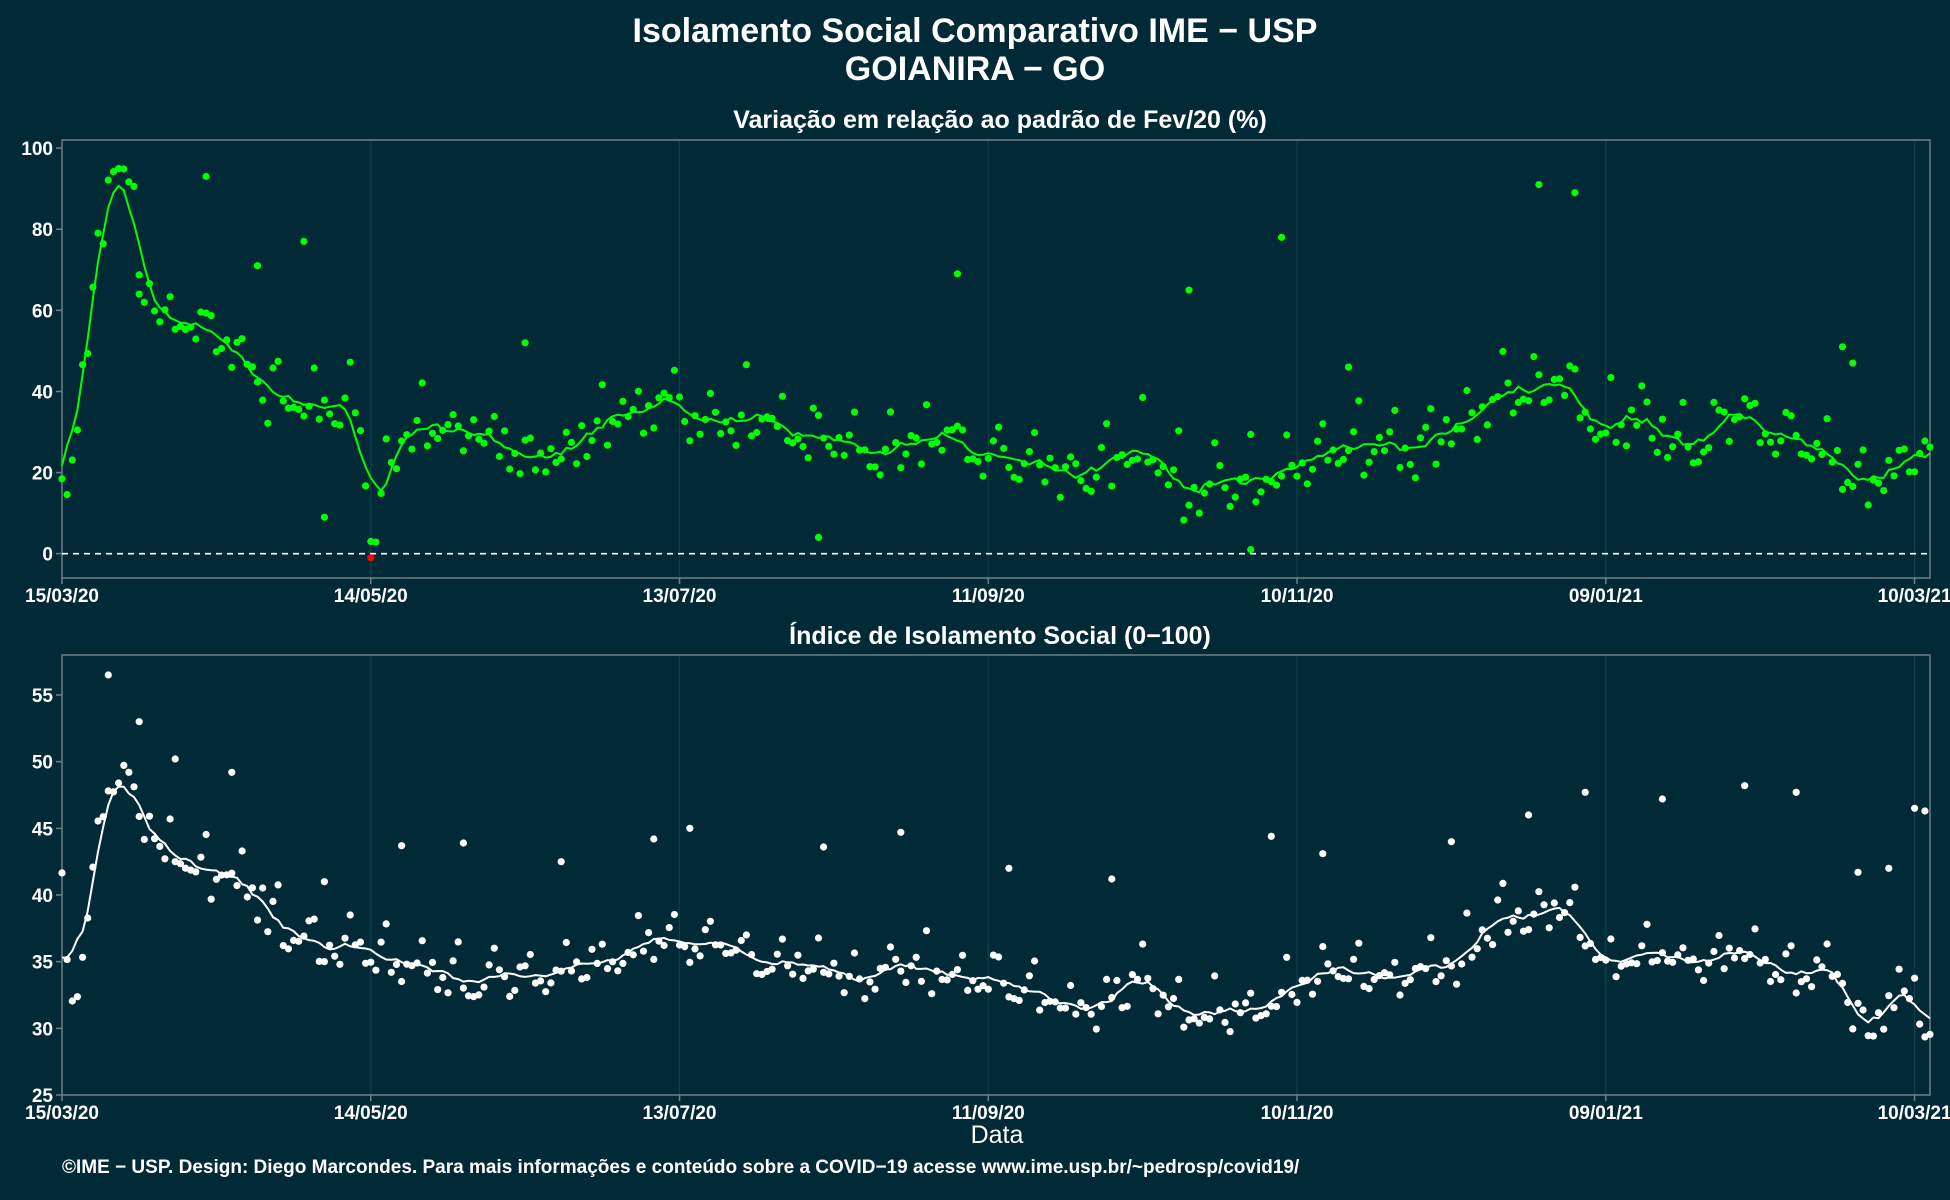  Describe the element at coordinates (975, 31) in the screenshot. I see `main-title-line1: Isolamento Social Comparativo IME − USP` at that location.